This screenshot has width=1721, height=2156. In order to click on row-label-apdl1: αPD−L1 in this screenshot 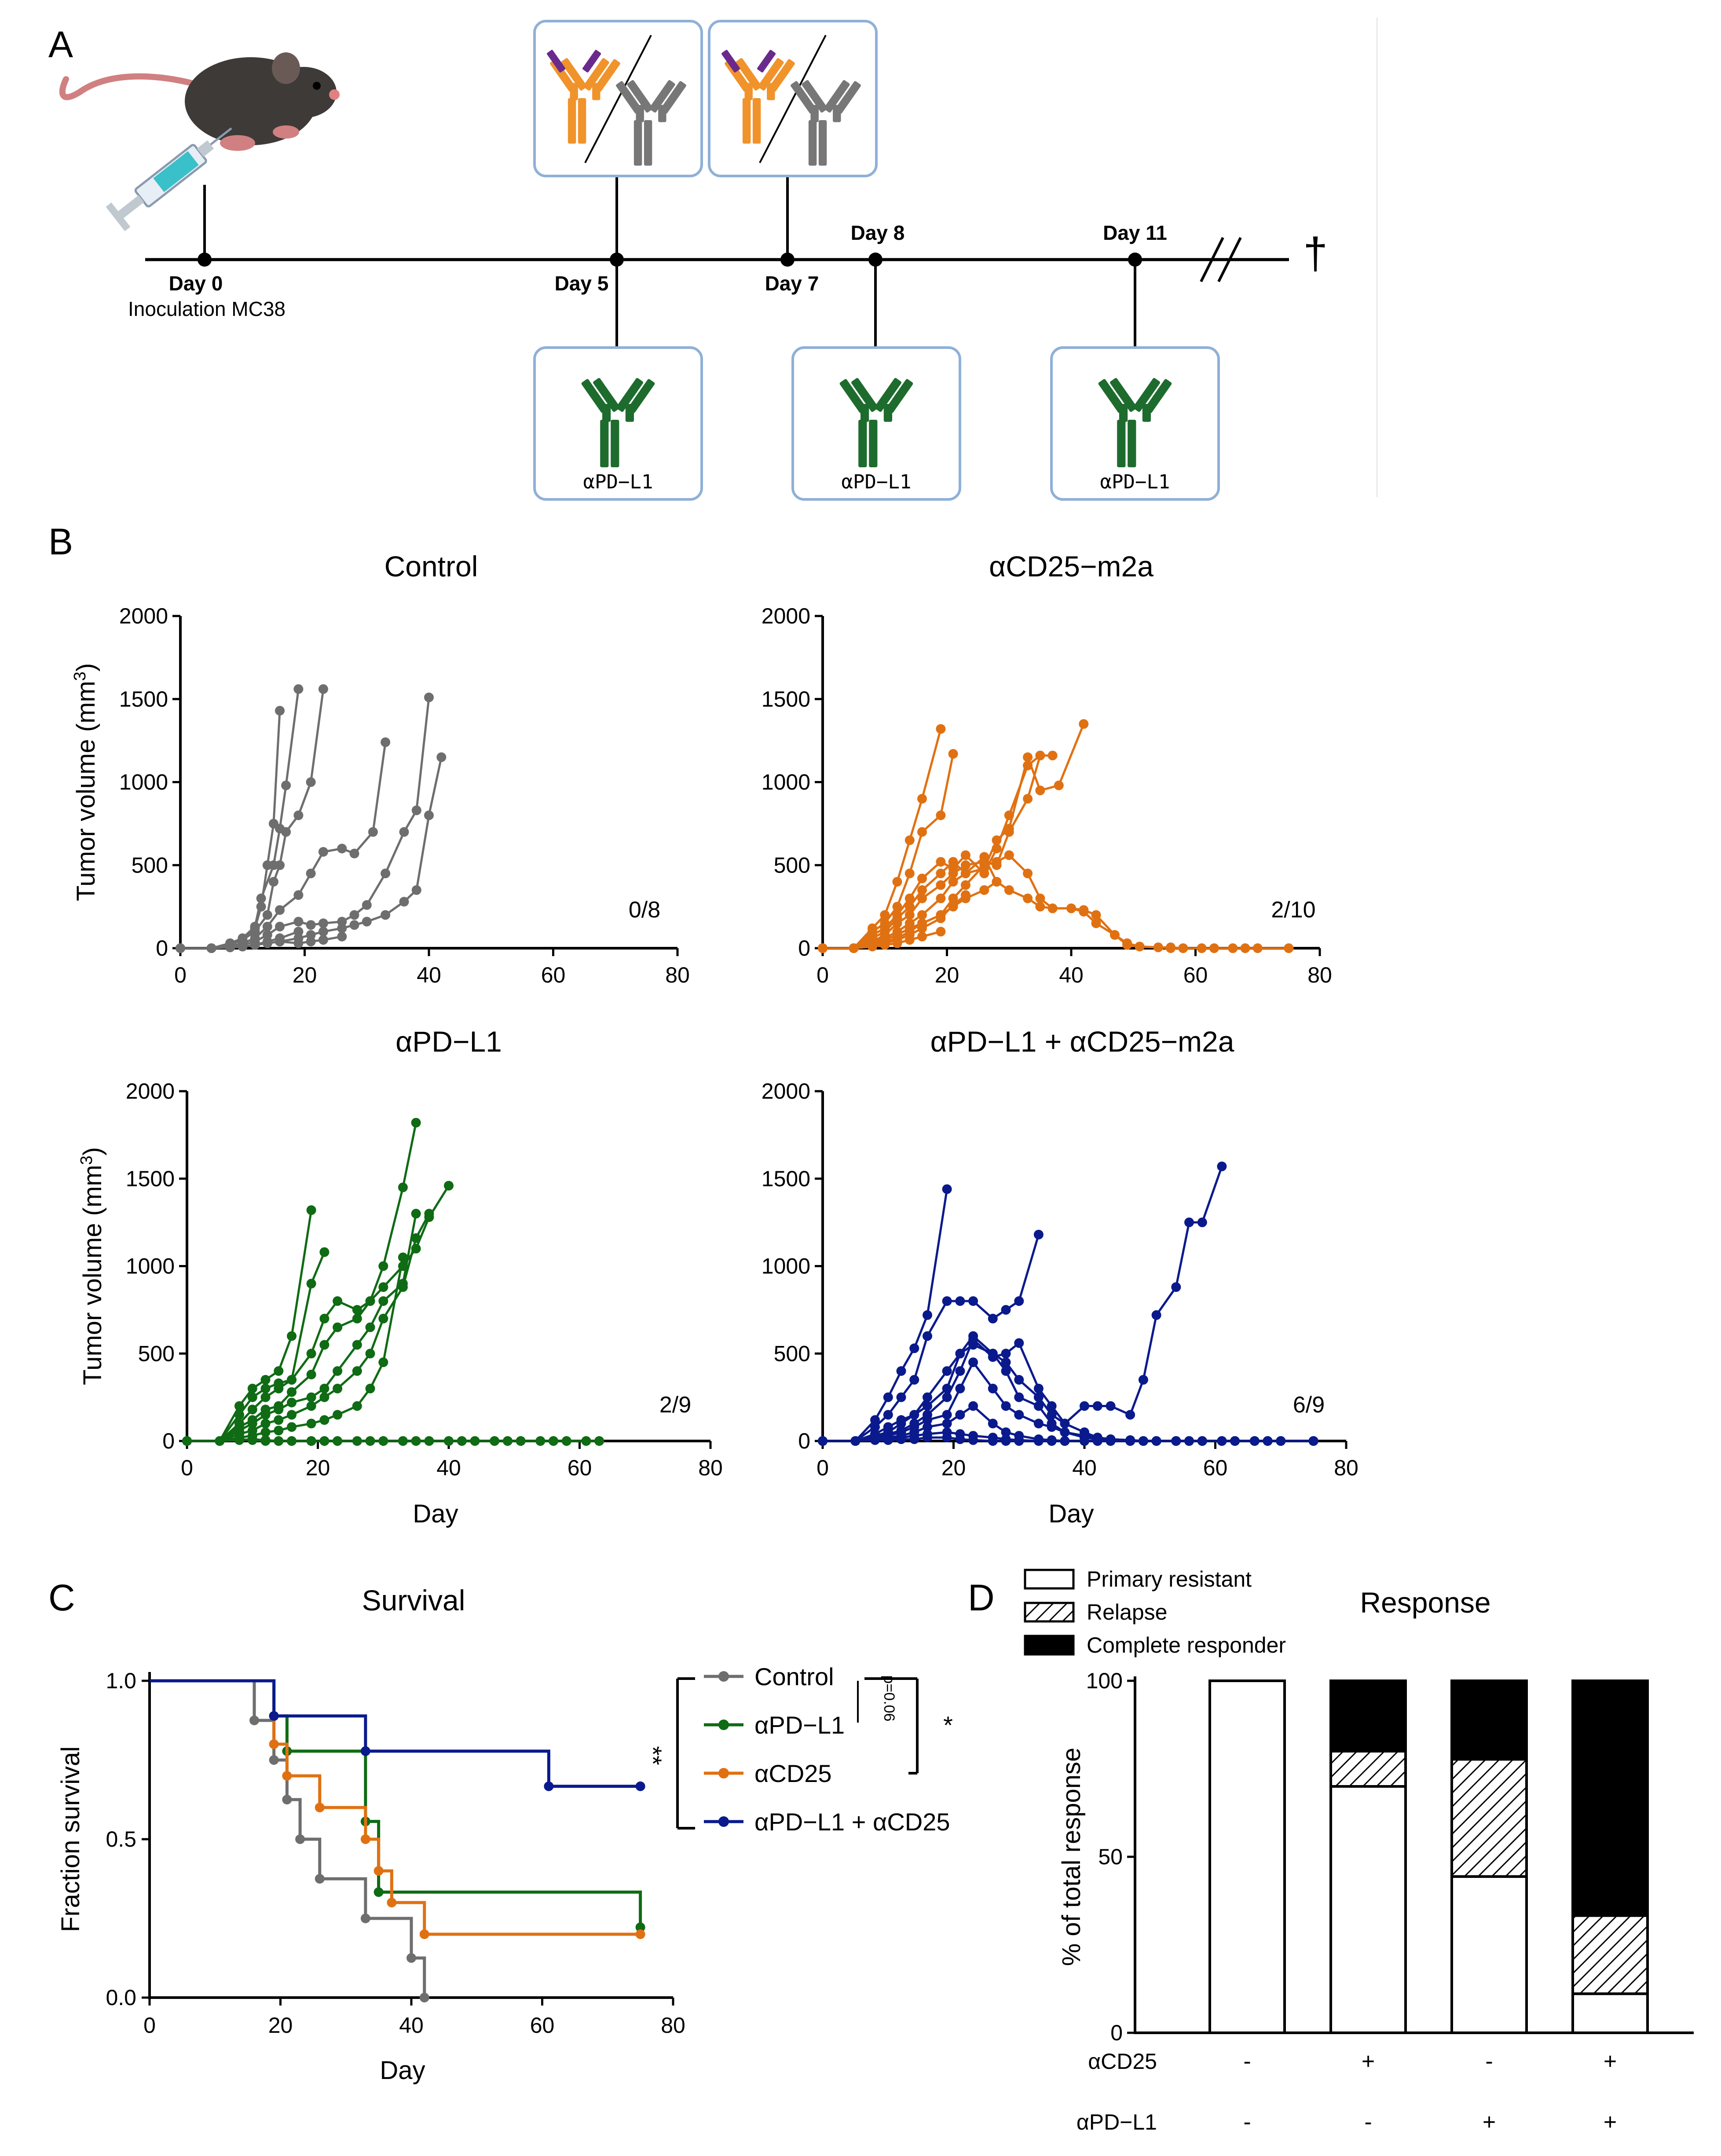, I will do `click(1117, 2122)`.